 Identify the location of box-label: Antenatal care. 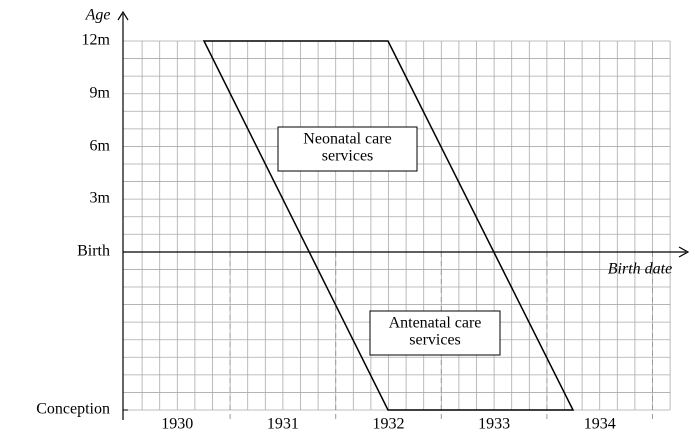
(435, 323).